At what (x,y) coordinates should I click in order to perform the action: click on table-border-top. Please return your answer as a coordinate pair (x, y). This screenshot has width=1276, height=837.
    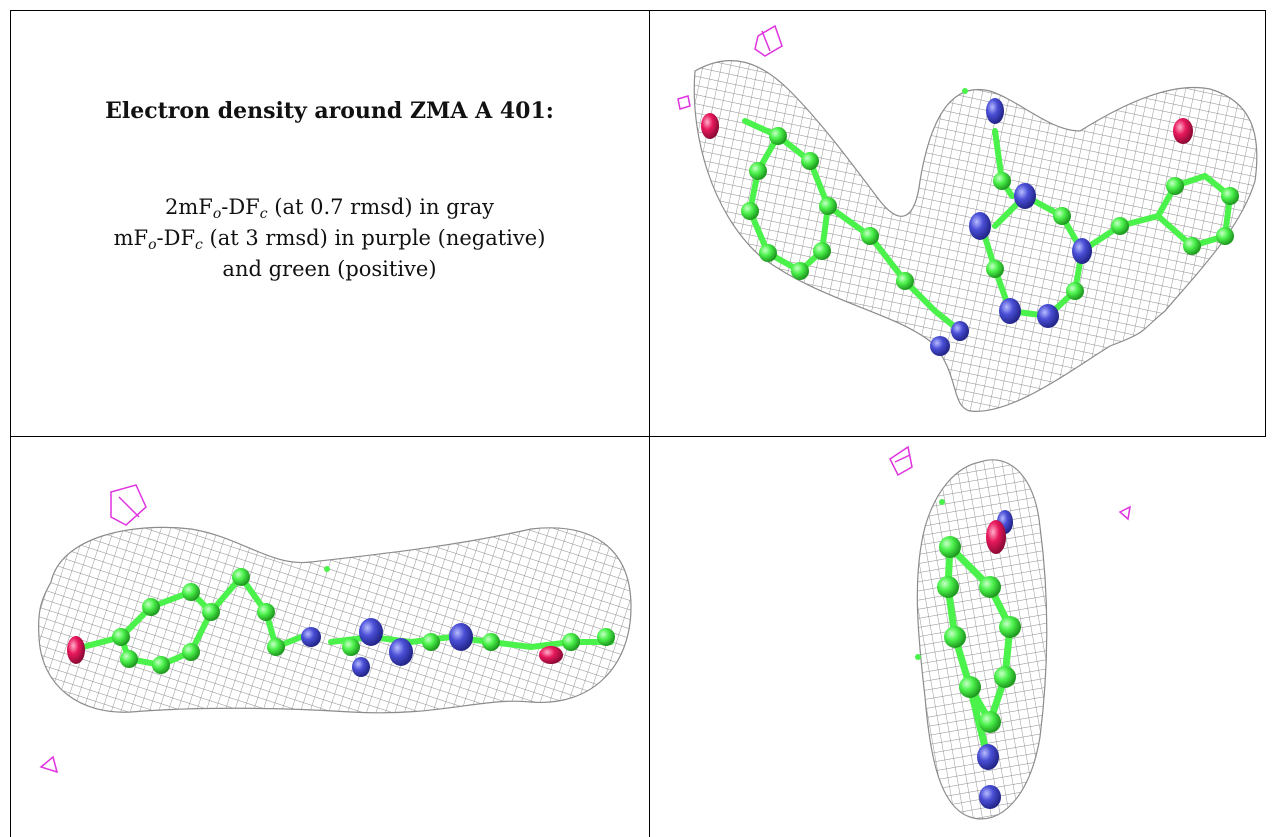
    Looking at the image, I should click on (638, 10).